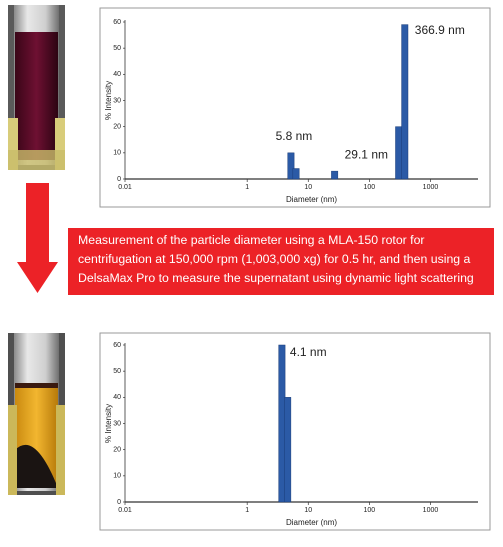 Image resolution: width=503 pixels, height=547 pixels. What do you see at coordinates (36, 87) in the screenshot?
I see `photo-before` at bounding box center [36, 87].